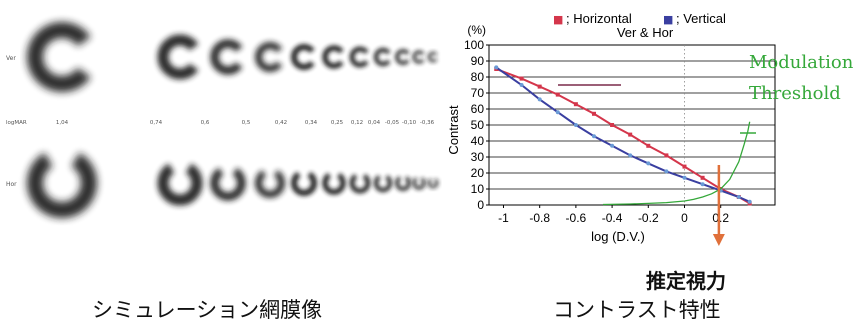 This screenshot has width=865, height=331. I want to click on logmar-tick-label: 1,04, so click(62, 123).